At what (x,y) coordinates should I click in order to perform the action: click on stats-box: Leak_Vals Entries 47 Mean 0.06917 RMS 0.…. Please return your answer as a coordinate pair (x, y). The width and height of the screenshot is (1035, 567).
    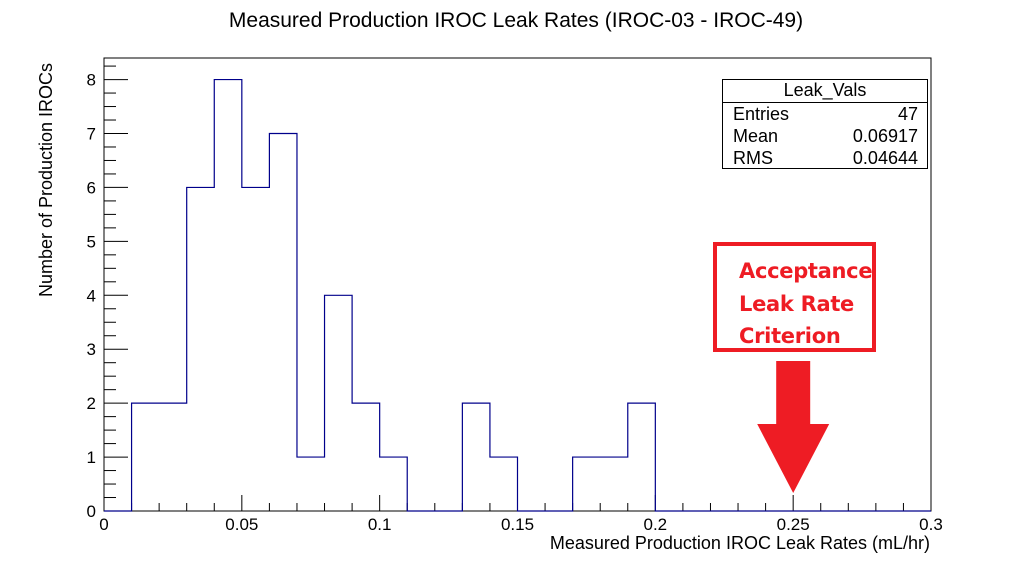
    Looking at the image, I should click on (825, 124).